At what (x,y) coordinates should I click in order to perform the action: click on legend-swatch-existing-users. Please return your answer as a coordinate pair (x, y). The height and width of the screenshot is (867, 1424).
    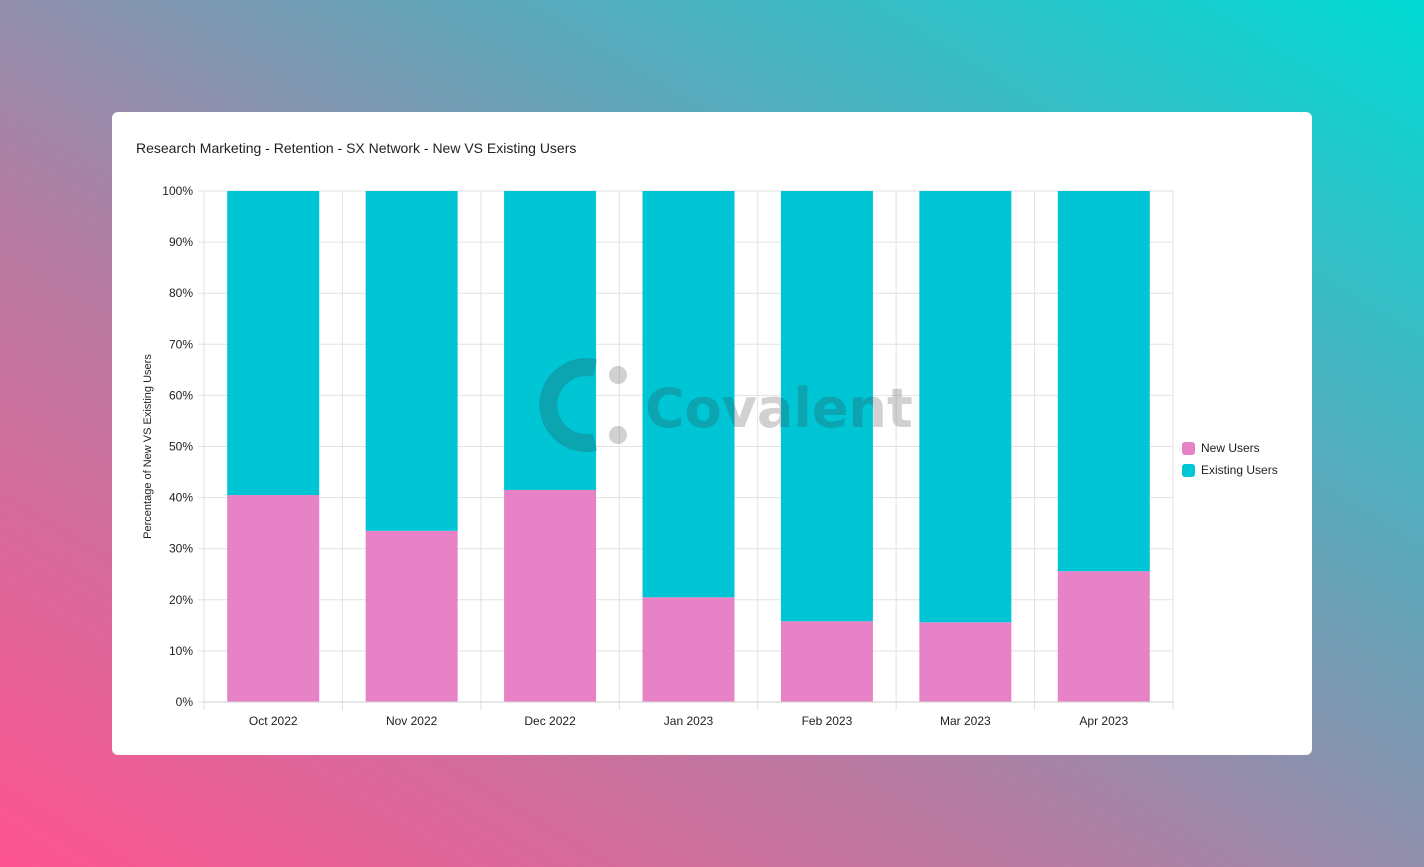
    Looking at the image, I should click on (1188, 470).